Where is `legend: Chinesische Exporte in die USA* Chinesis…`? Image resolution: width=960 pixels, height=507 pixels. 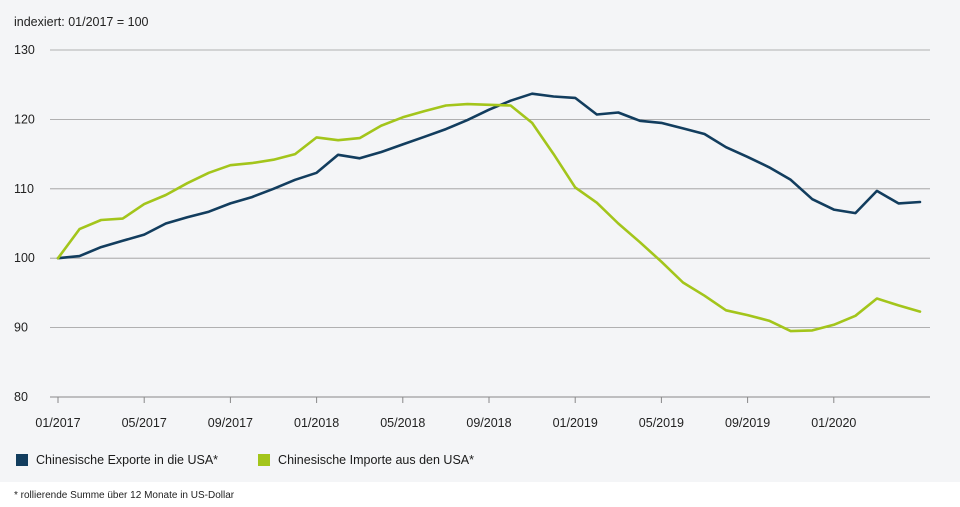 legend: Chinesische Exporte in die USA* Chinesis… is located at coordinates (245, 460).